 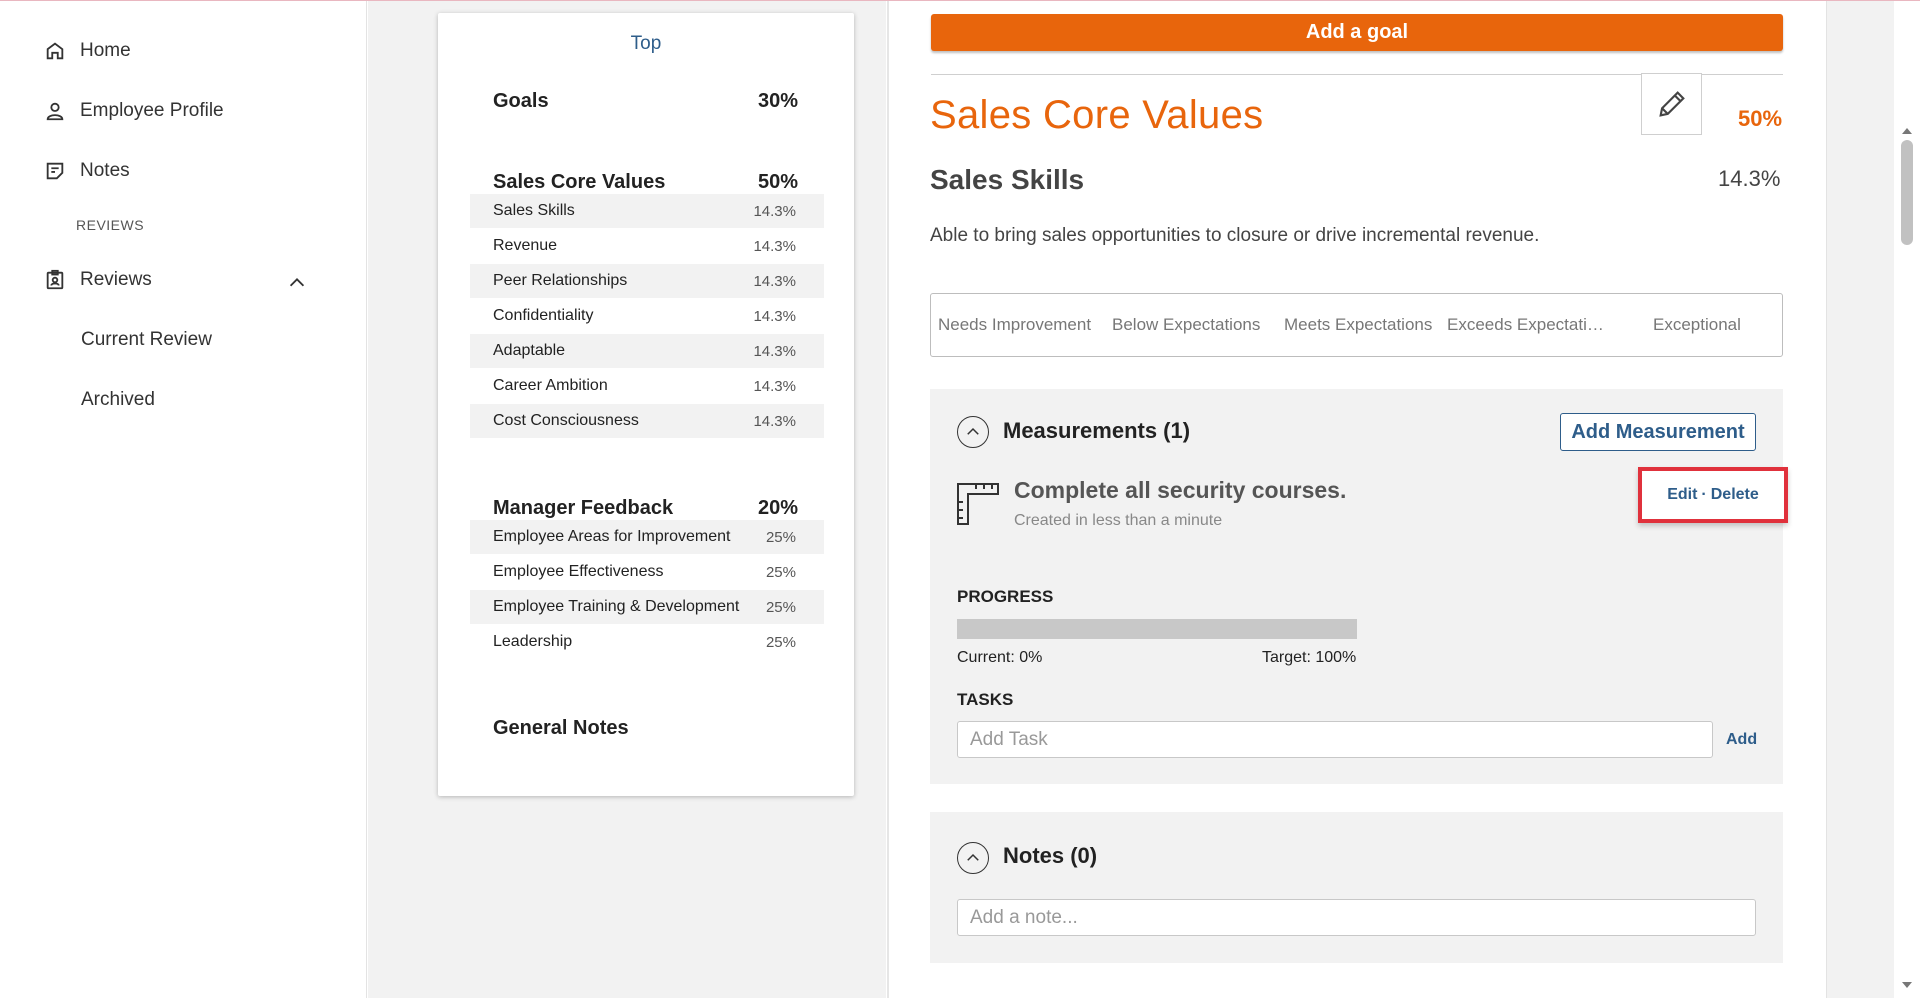 I want to click on measurements-title: Measurements (1), so click(x=1097, y=430).